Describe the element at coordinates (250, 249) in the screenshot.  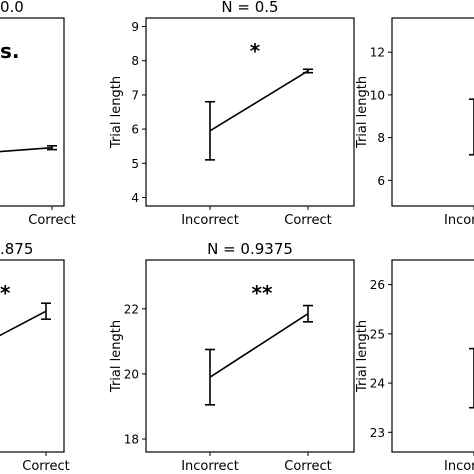
I see `chart-title: N = 0.9375` at that location.